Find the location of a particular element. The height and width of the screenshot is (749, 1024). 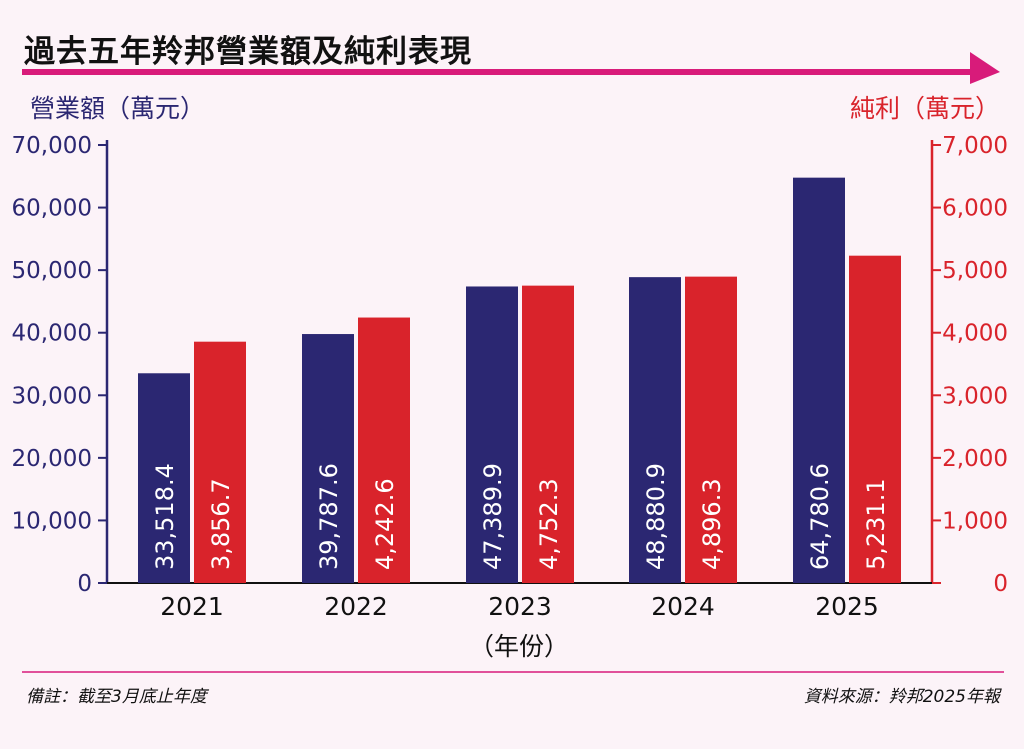

profit-value-label-2021: 3,856.7 is located at coordinates (221, 524).